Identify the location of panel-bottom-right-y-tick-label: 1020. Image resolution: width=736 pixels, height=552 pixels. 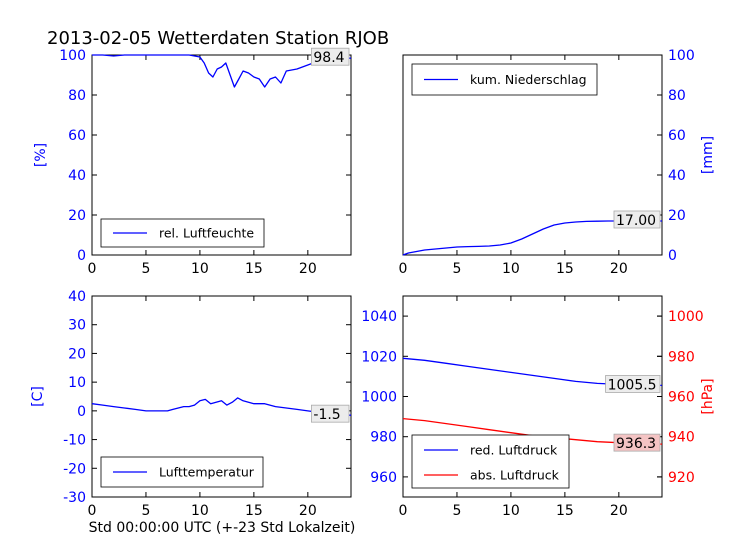
(379, 357).